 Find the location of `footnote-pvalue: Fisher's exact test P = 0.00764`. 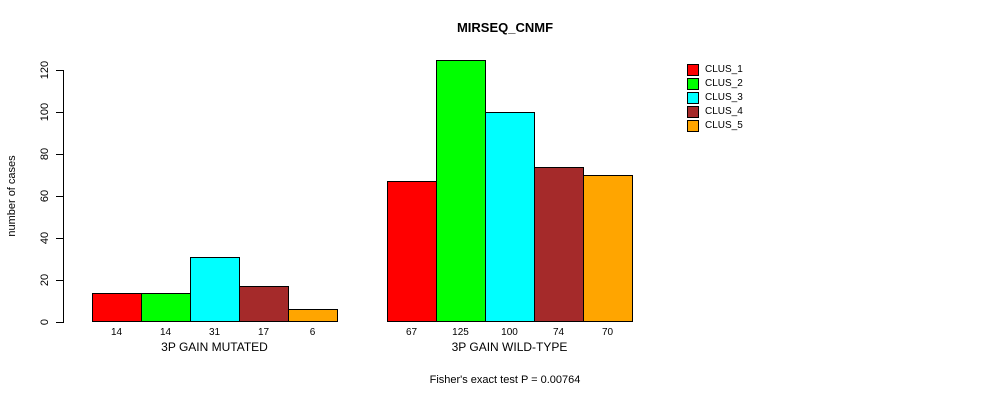

footnote-pvalue: Fisher's exact test P = 0.00764 is located at coordinates (505, 380).